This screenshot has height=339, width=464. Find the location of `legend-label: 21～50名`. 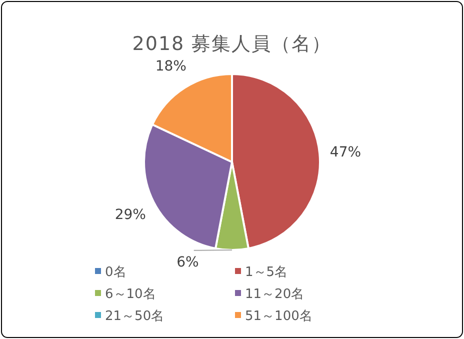

legend-label: 21～50名 is located at coordinates (134, 316).